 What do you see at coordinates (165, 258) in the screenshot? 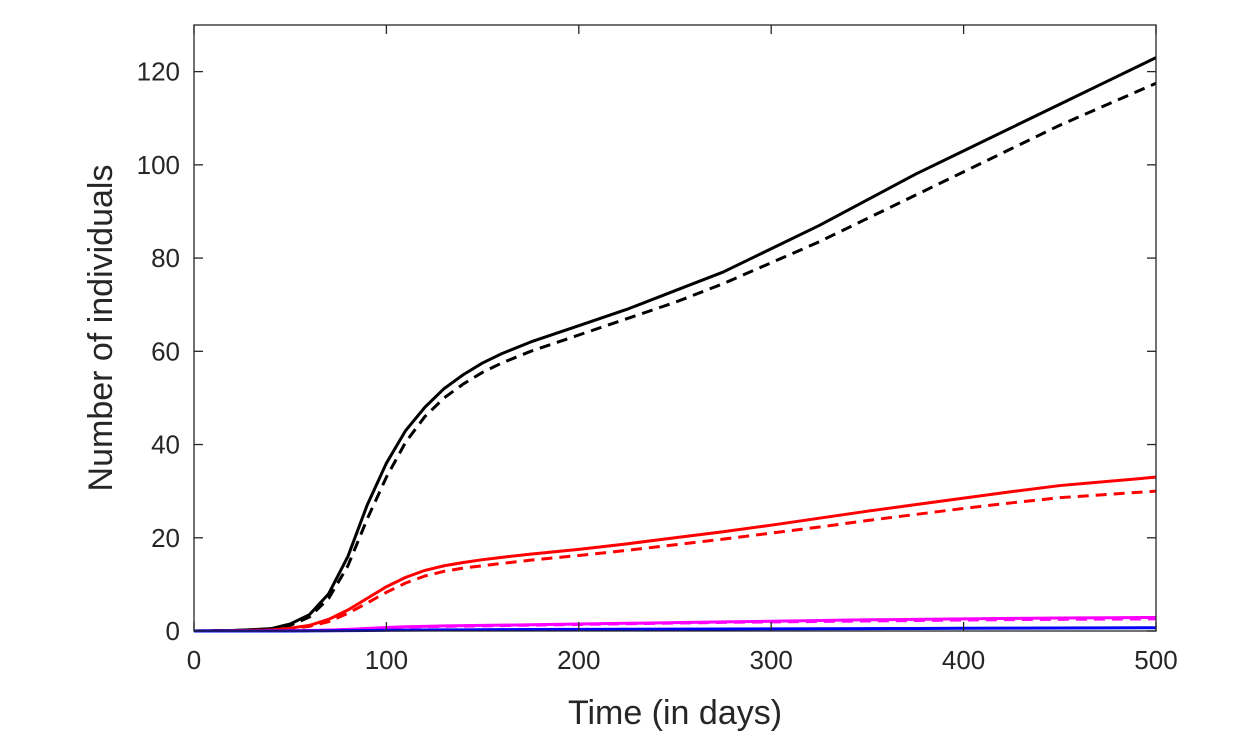
I see `y-tick-label: 80` at bounding box center [165, 258].